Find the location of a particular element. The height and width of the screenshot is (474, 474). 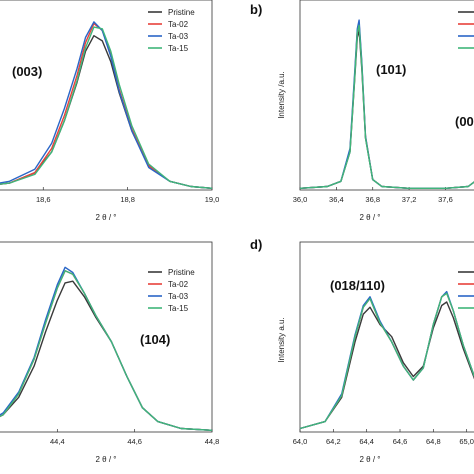

x-tick-label: 37,2 is located at coordinates (409, 199).